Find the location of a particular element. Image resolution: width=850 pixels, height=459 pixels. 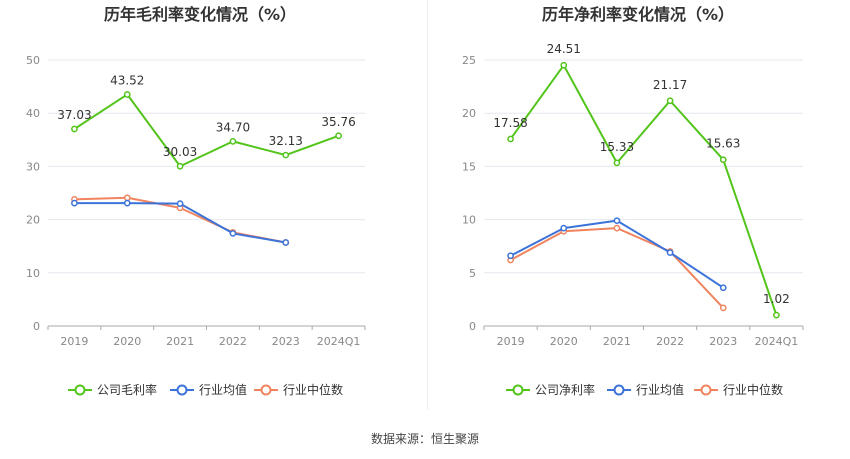

data-label: 24.51 is located at coordinates (564, 49).